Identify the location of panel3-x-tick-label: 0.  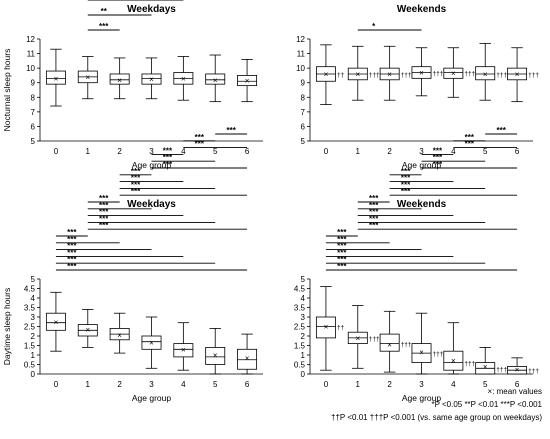
(56, 384).